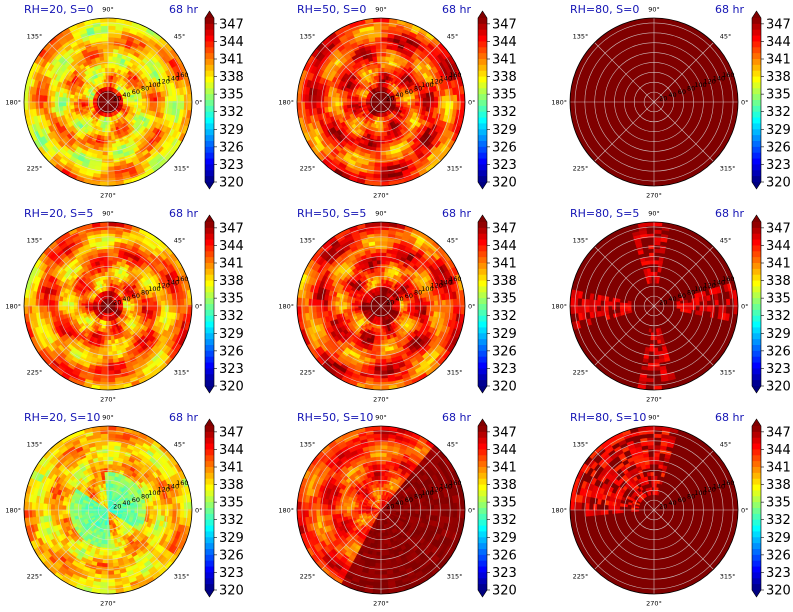 This screenshot has width=793, height=612. I want to click on panel-title: RH=50, S=10, so click(335, 417).